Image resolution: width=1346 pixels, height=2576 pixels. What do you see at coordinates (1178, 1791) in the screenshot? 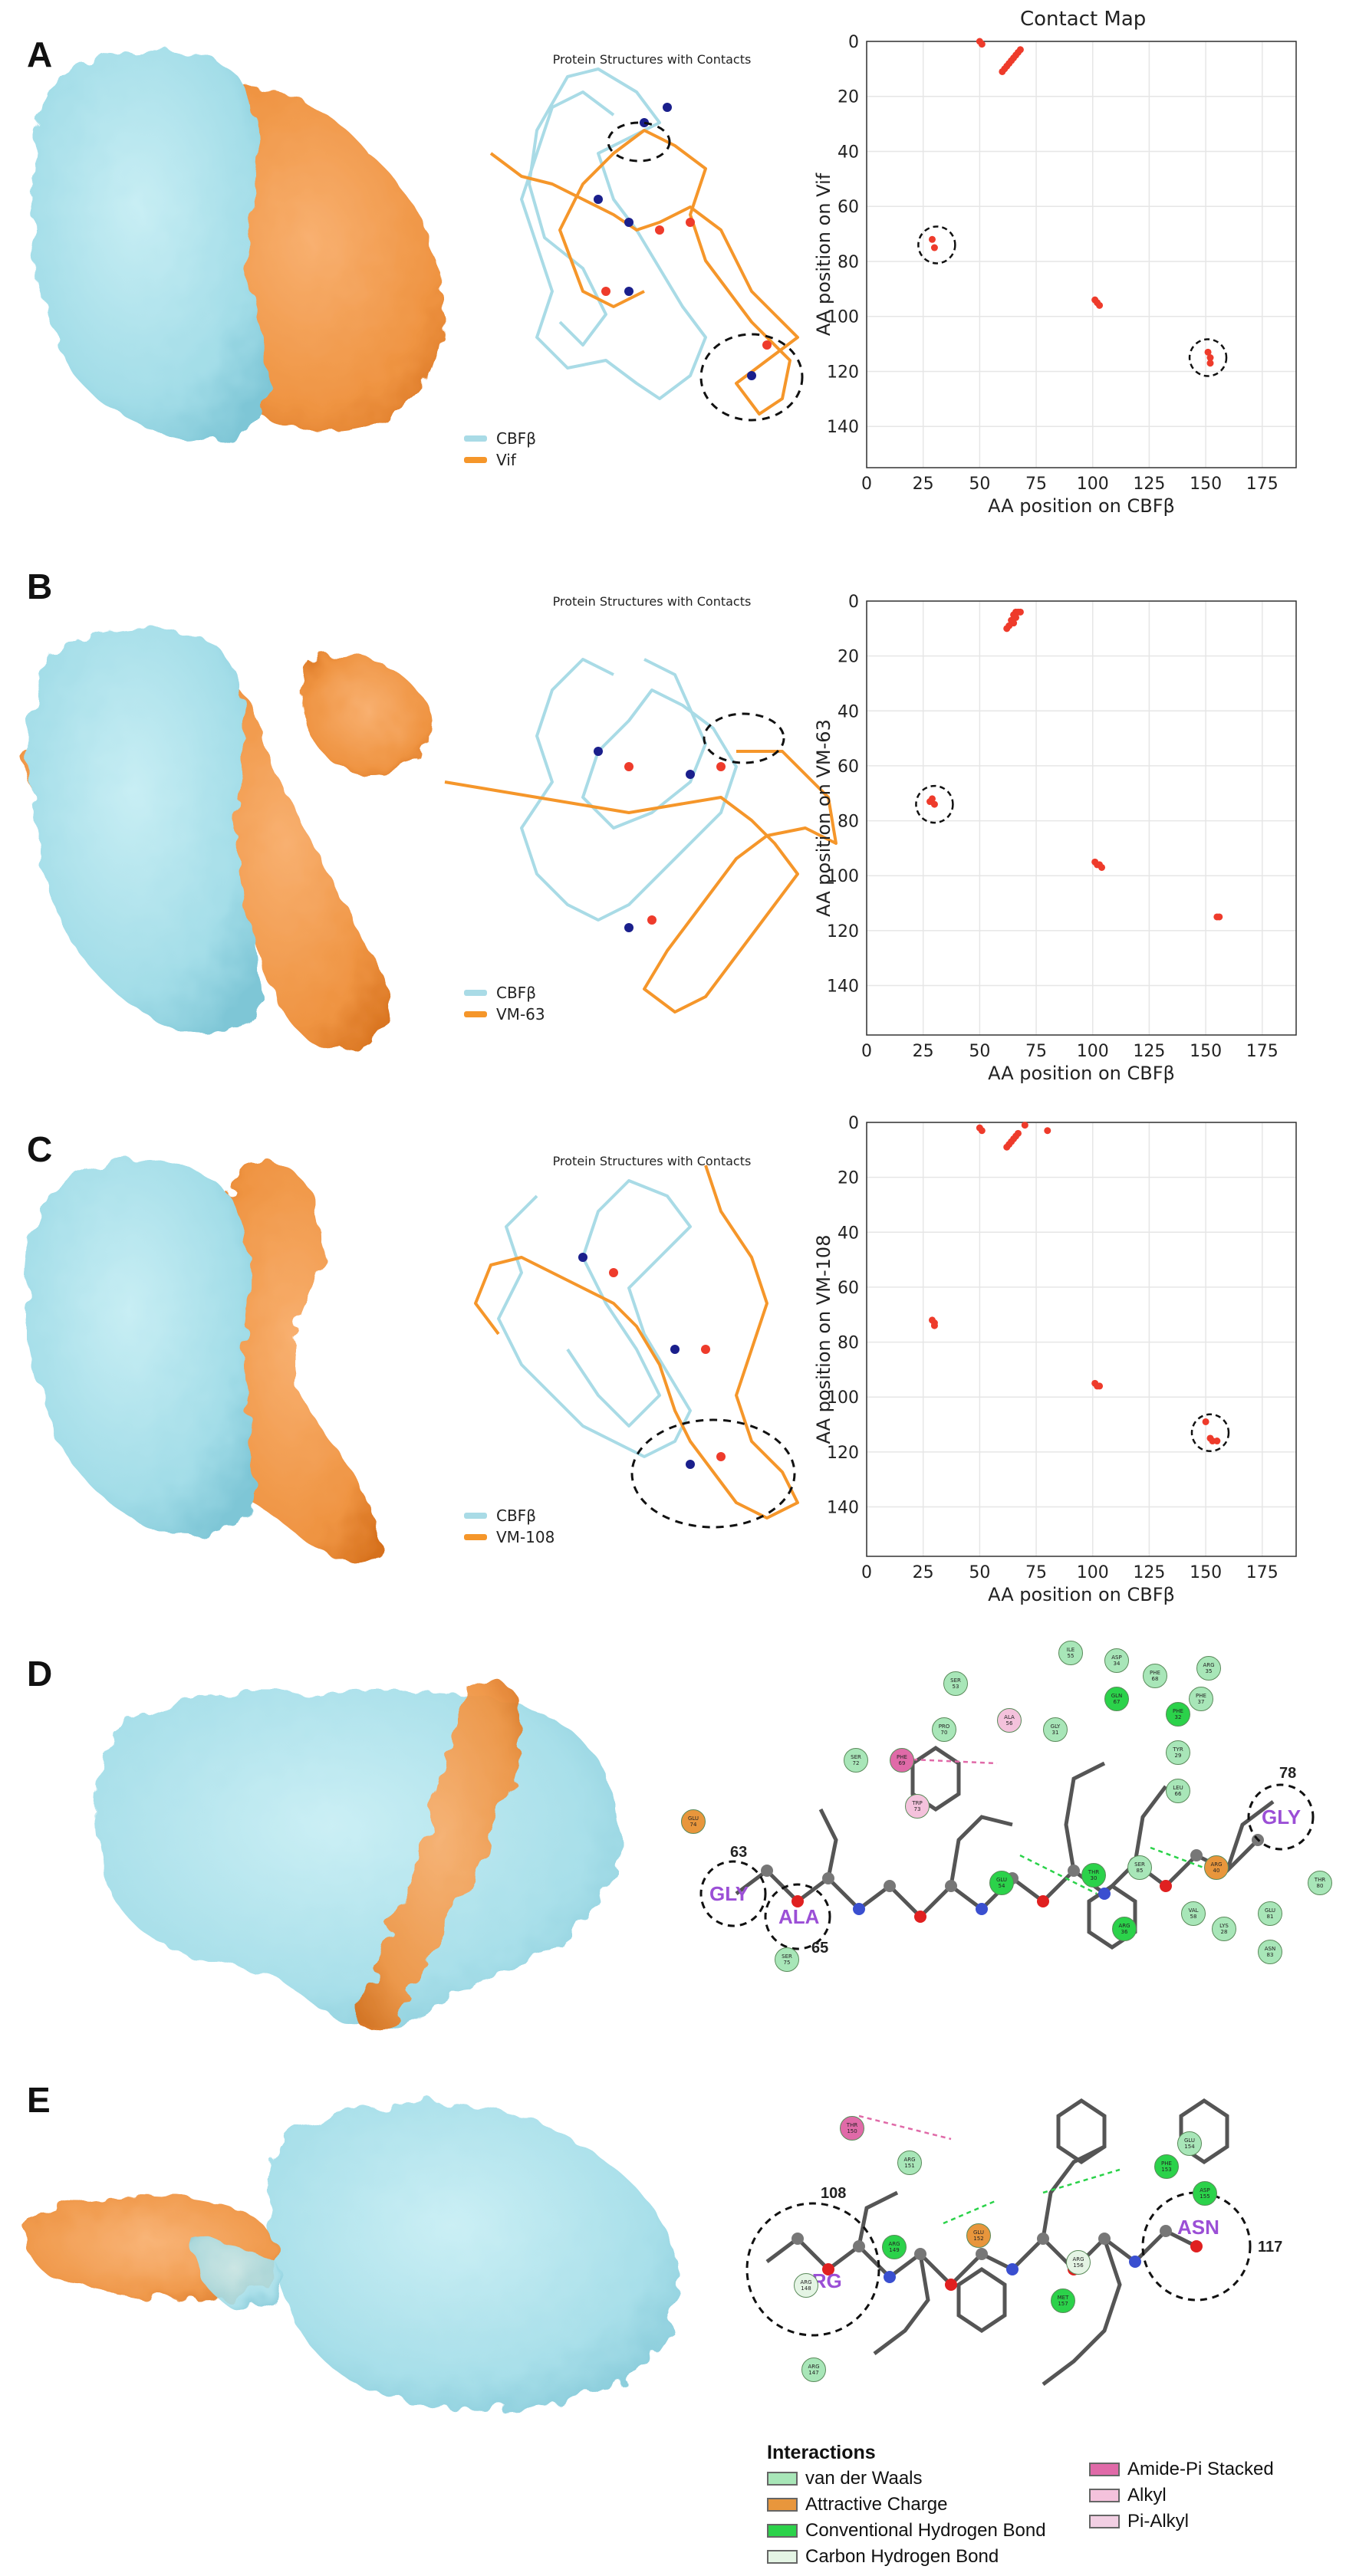
I see `residue-bubble: LEU 66` at bounding box center [1178, 1791].